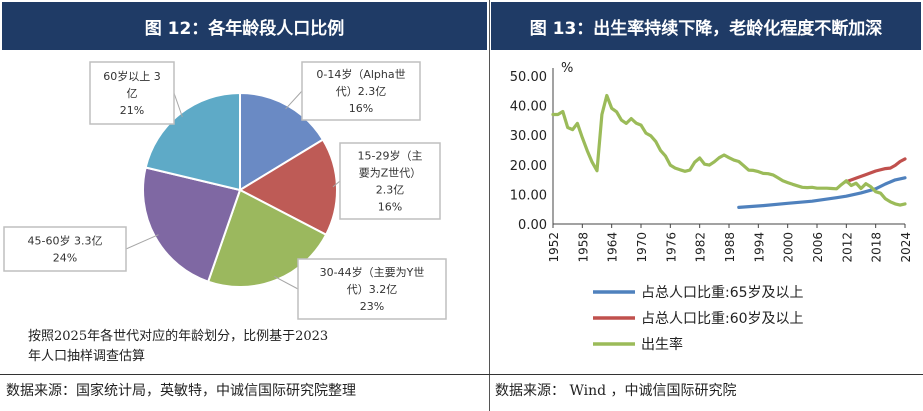 This screenshot has height=411, width=923. What do you see at coordinates (178, 336) in the screenshot?
I see `pie-note-line-1: 按照2025年各世代对应的年龄划分，比例基于2023` at bounding box center [178, 336].